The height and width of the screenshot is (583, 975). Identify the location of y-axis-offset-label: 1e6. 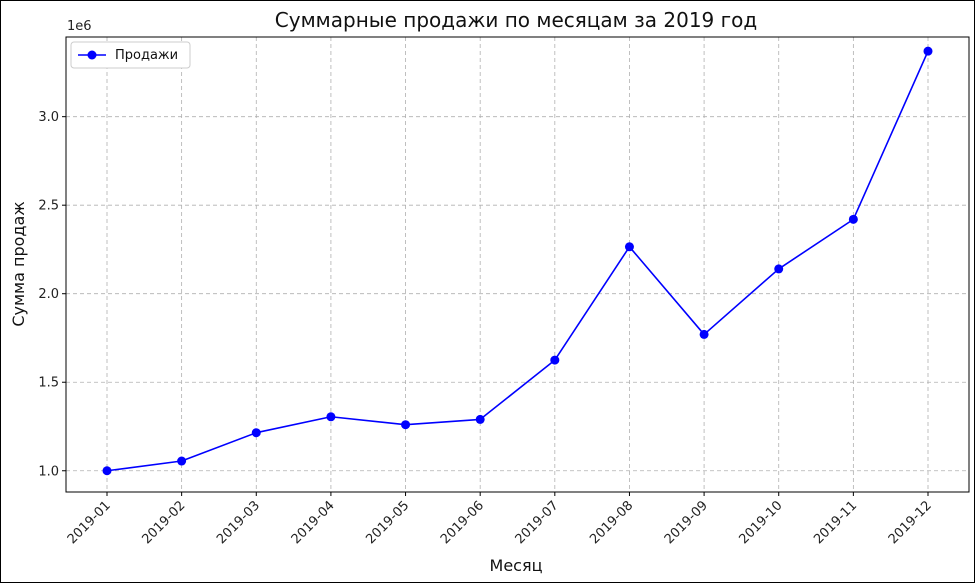
(79, 26).